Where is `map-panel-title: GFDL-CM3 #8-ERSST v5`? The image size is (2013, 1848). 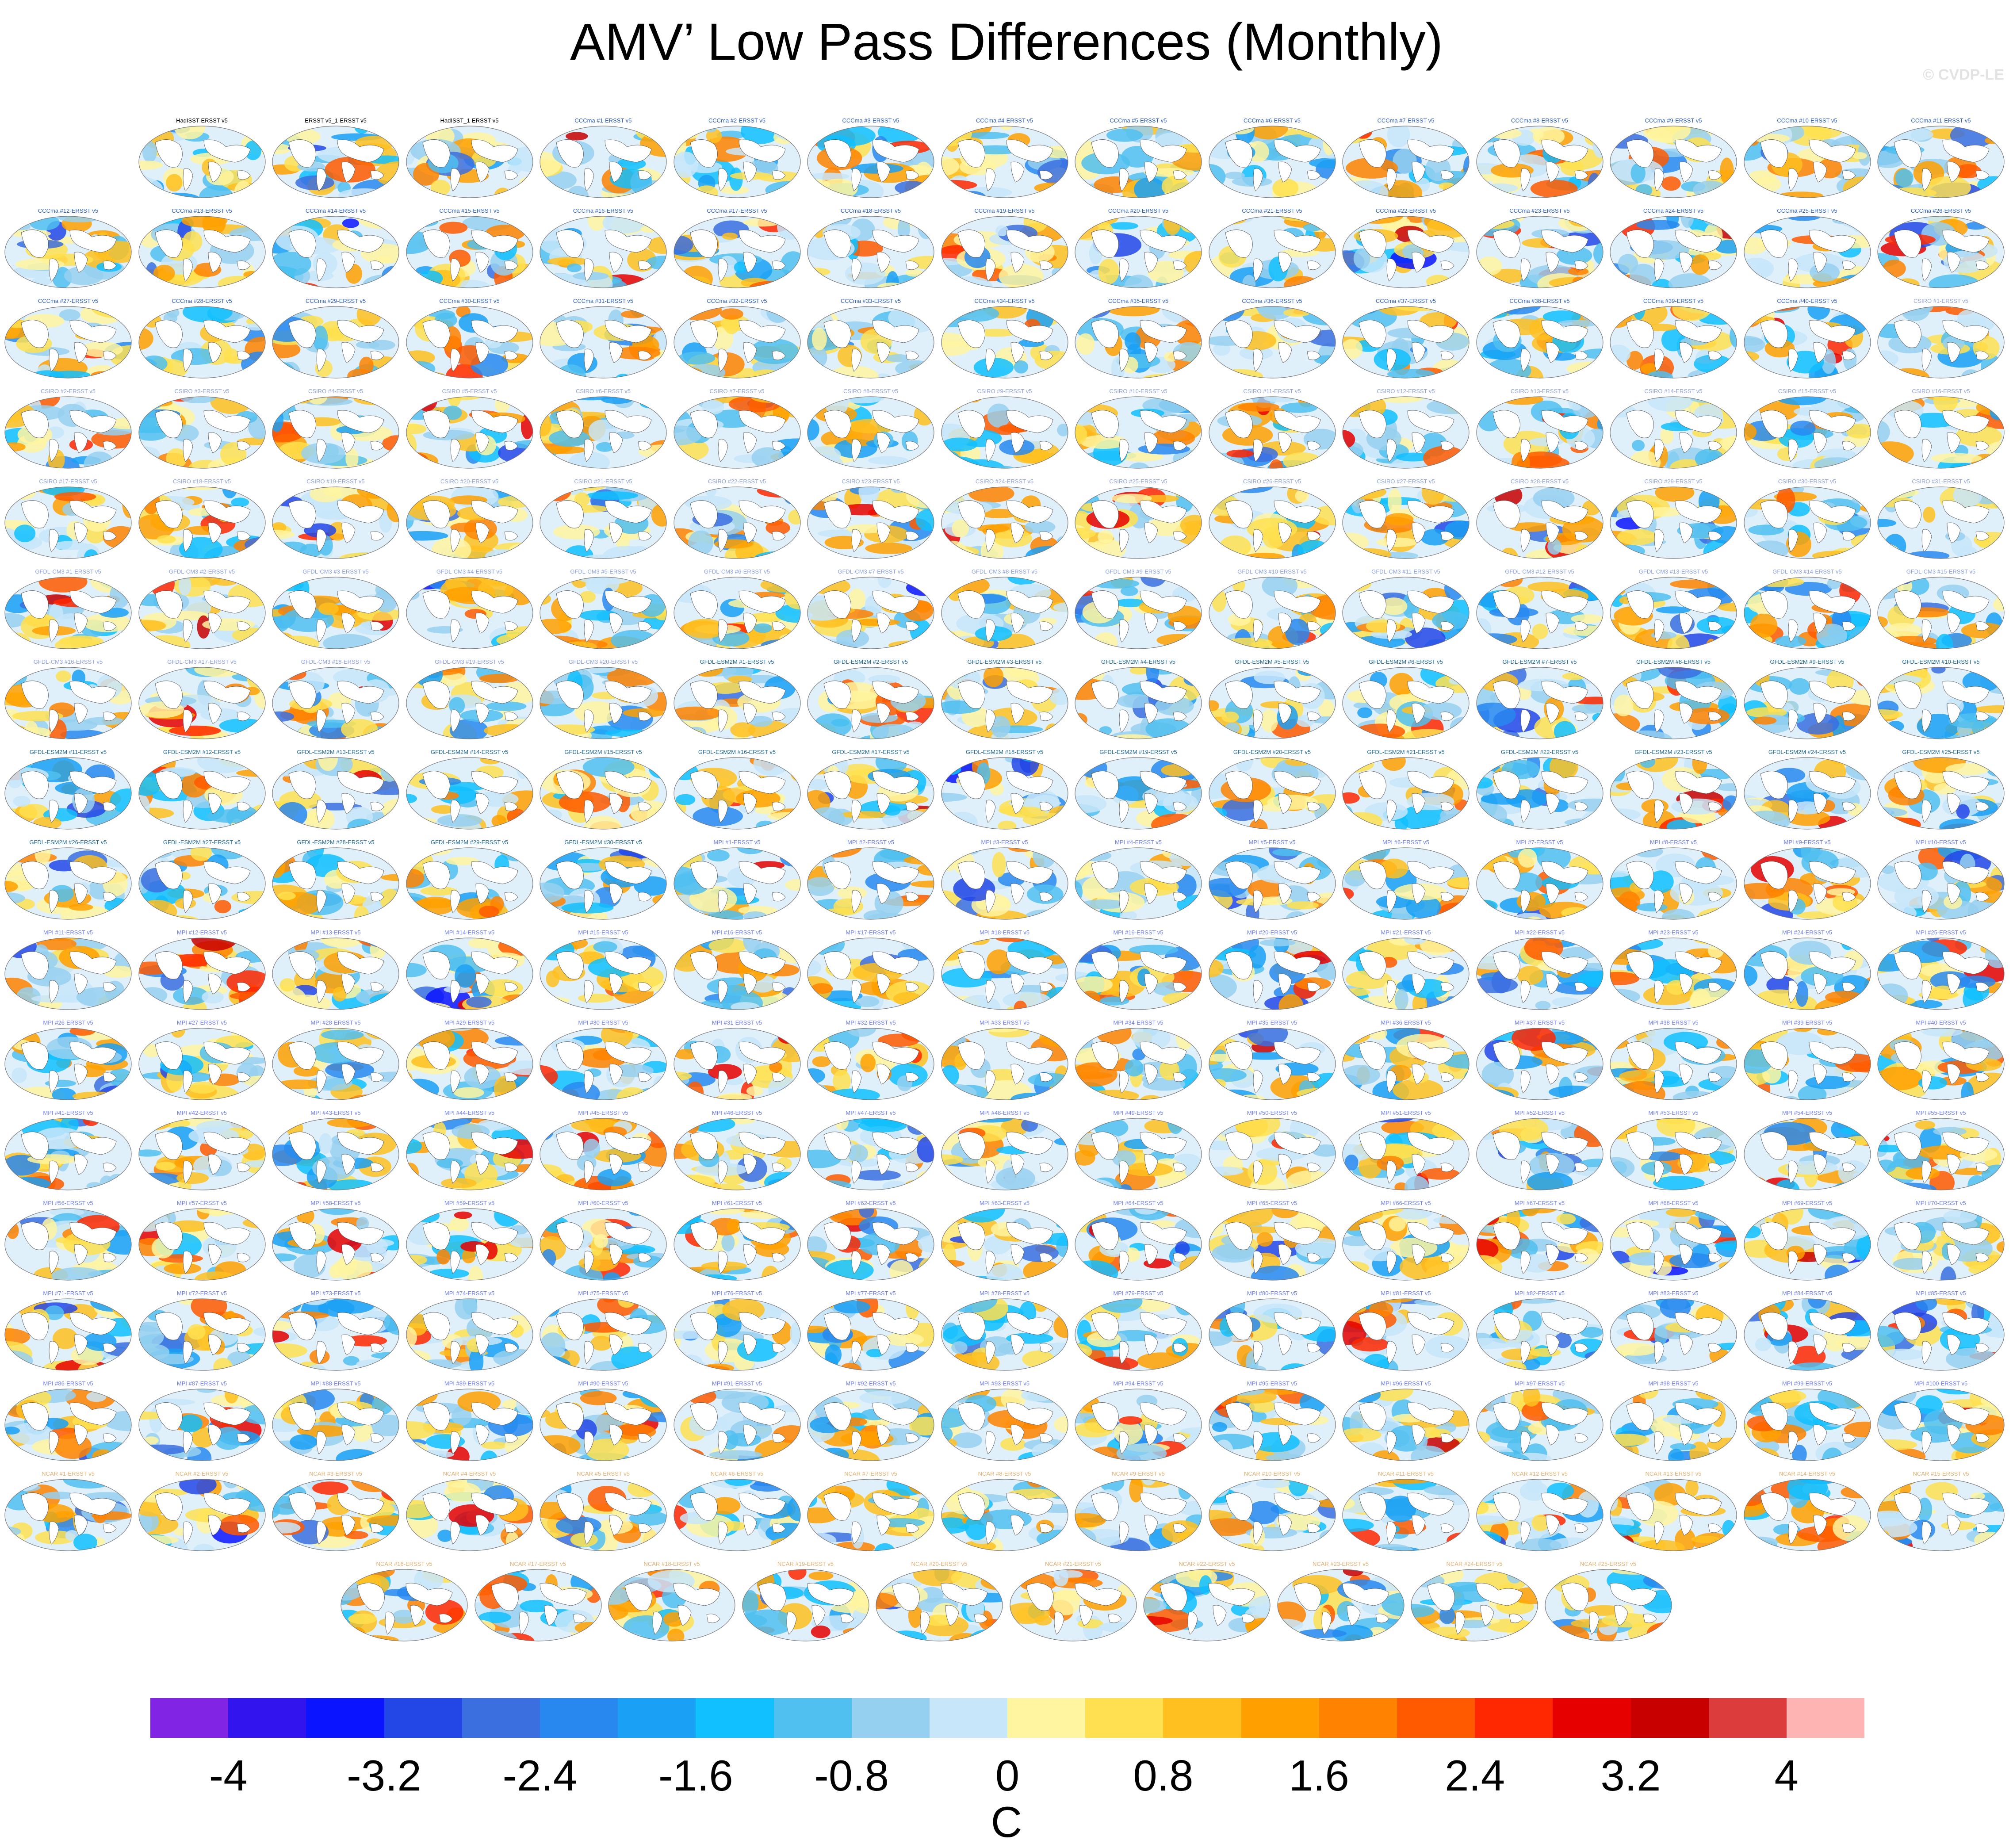 map-panel-title: GFDL-CM3 #8-ERSST v5 is located at coordinates (1004, 571).